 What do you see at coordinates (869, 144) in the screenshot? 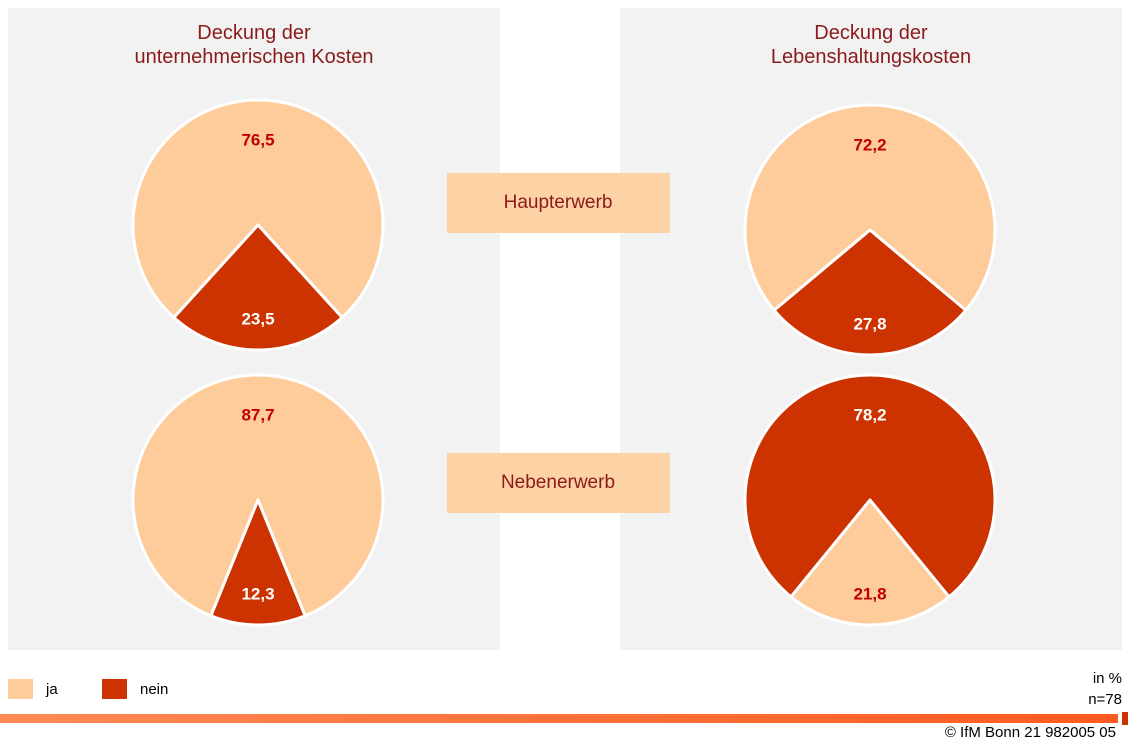
I see `value-label: 72,2` at bounding box center [869, 144].